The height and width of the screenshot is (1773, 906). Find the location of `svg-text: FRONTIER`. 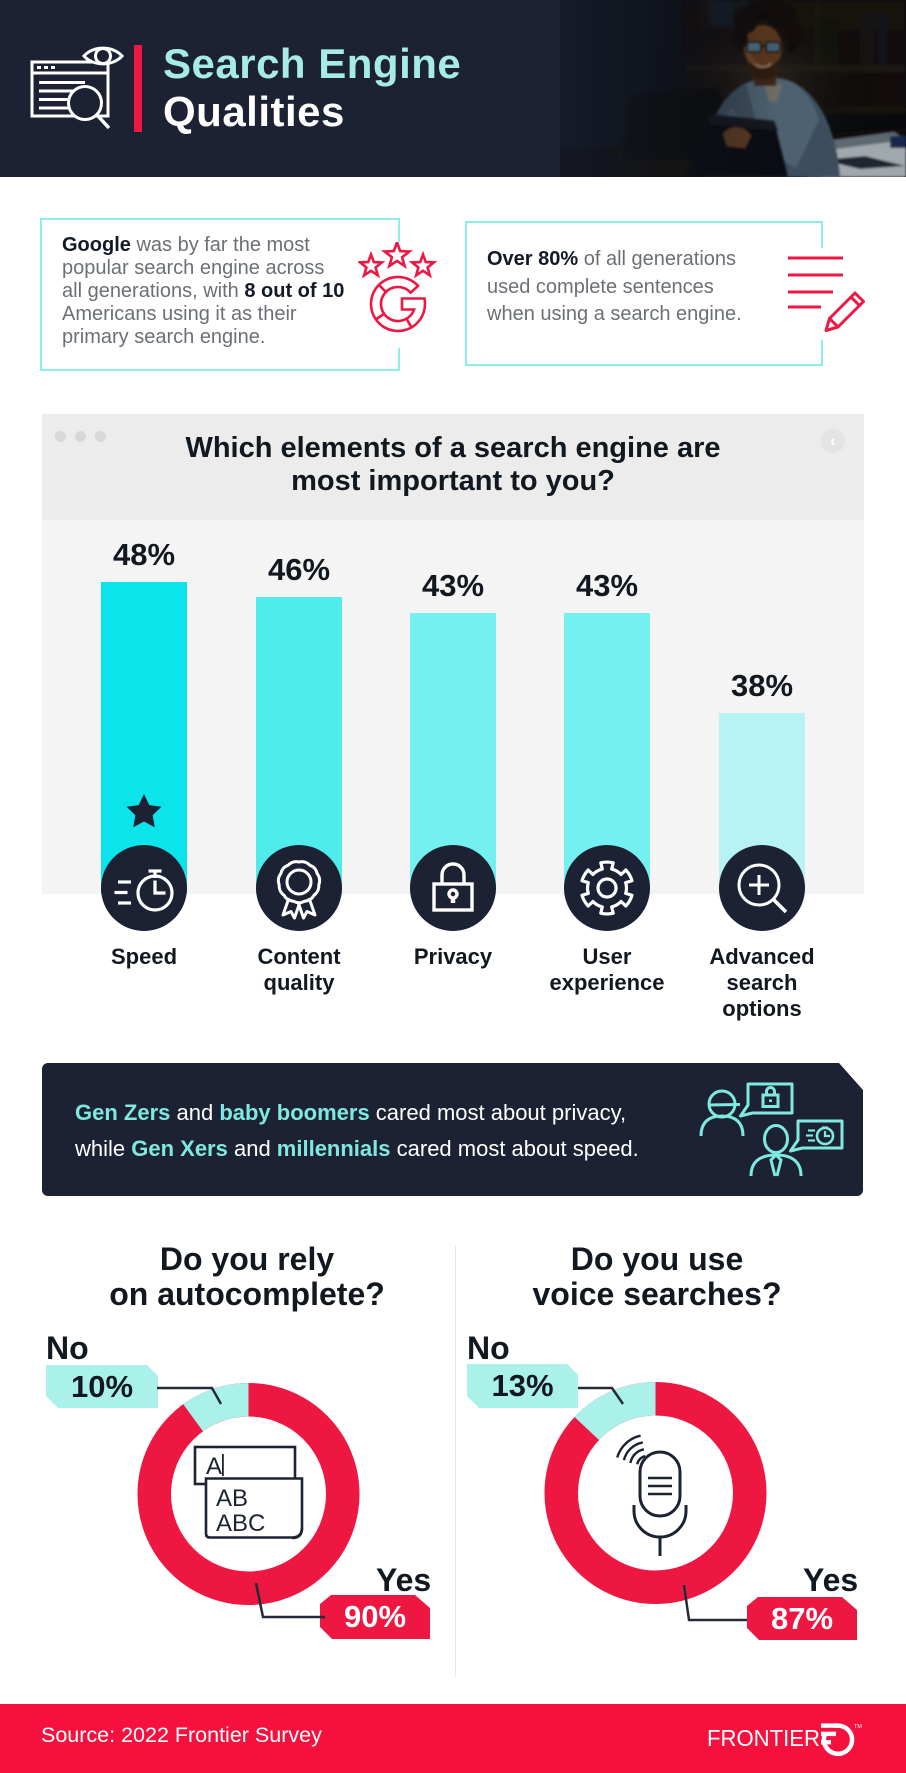

svg-text: FRONTIER is located at coordinates (763, 1738).